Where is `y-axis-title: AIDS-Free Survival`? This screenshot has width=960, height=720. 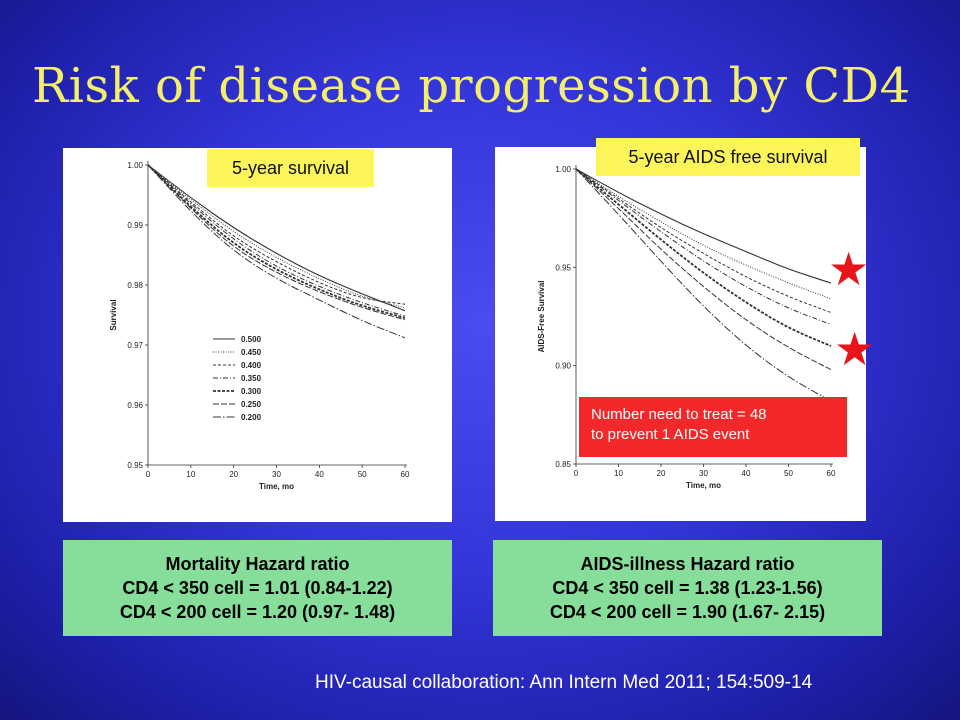
y-axis-title: AIDS-Free Survival is located at coordinates (541, 316).